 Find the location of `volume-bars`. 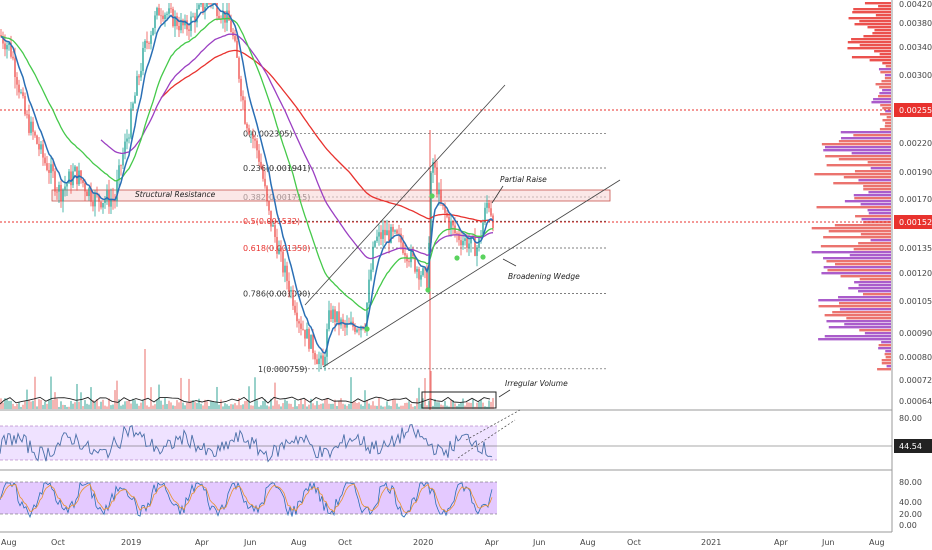

volume-bars is located at coordinates (247, 379).